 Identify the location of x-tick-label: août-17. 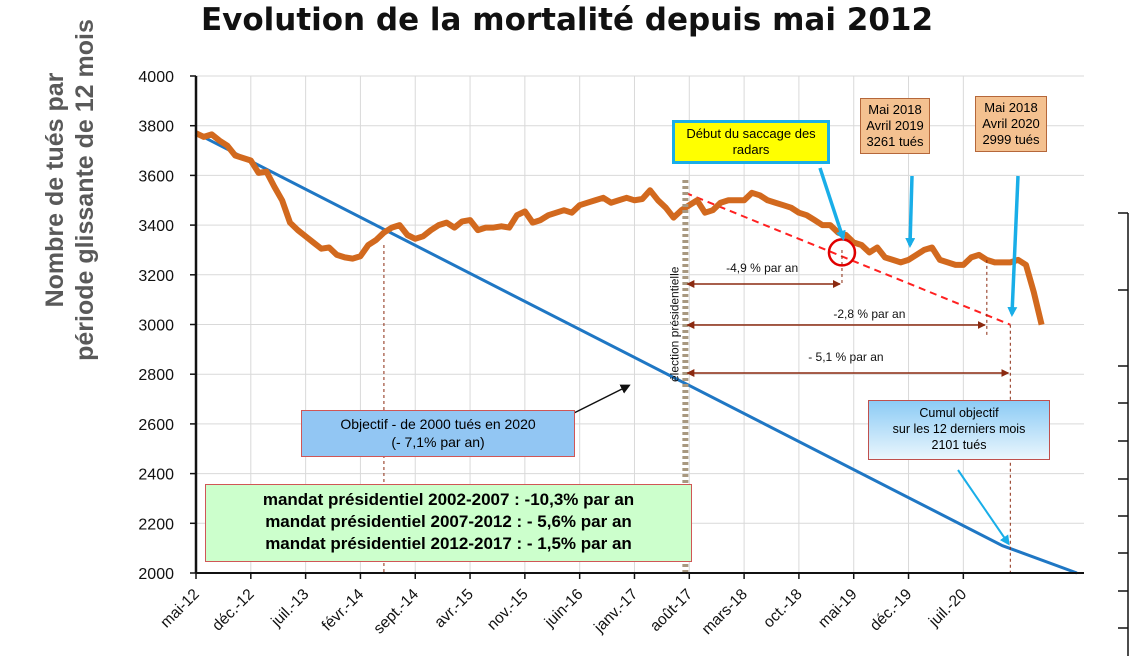
(671, 610).